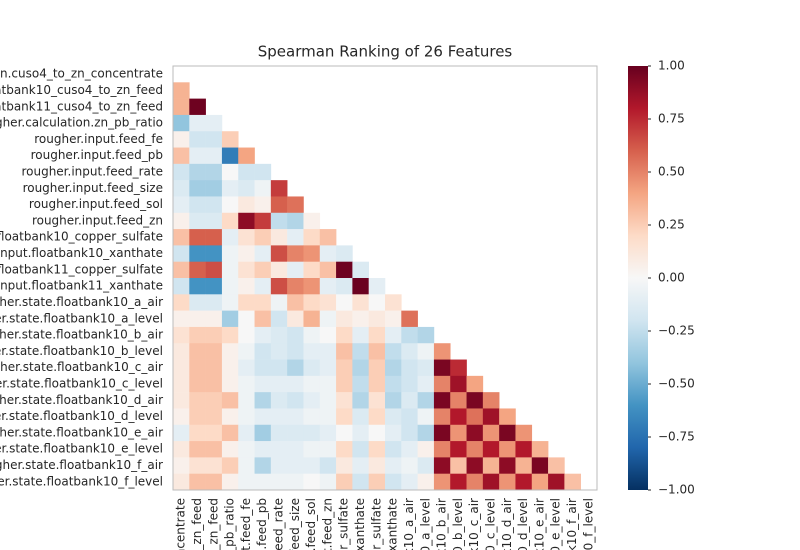  Describe the element at coordinates (360, 524) in the screenshot. I see `x-tick-label: rougher.input.floatbank10_xanthate` at that location.